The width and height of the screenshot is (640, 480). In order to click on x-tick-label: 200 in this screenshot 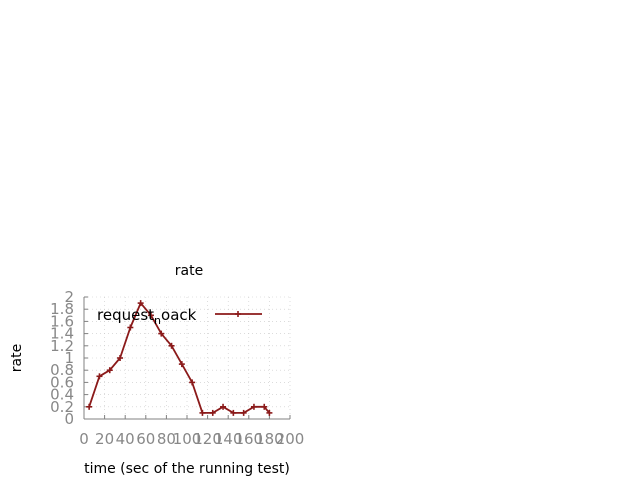, I will do `click(290, 439)`.